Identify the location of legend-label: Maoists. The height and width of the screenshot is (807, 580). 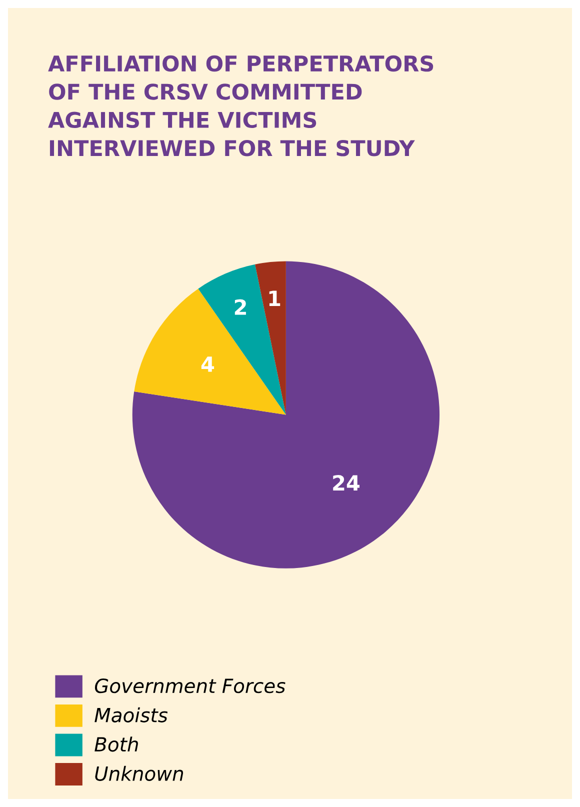
(131, 714).